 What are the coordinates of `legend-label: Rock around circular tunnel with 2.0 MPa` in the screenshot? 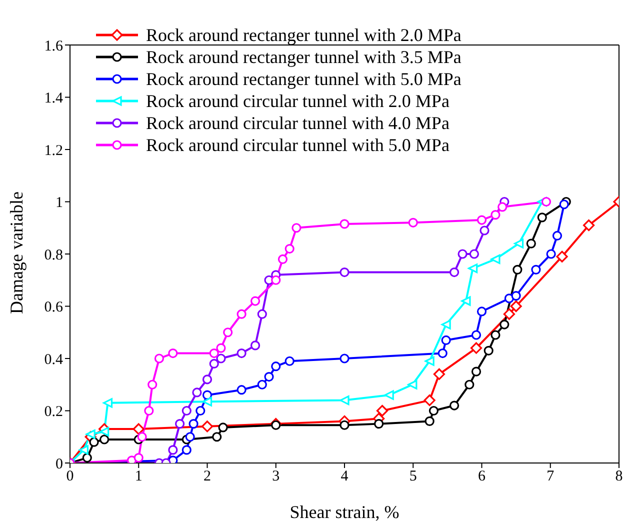 It's located at (298, 101).